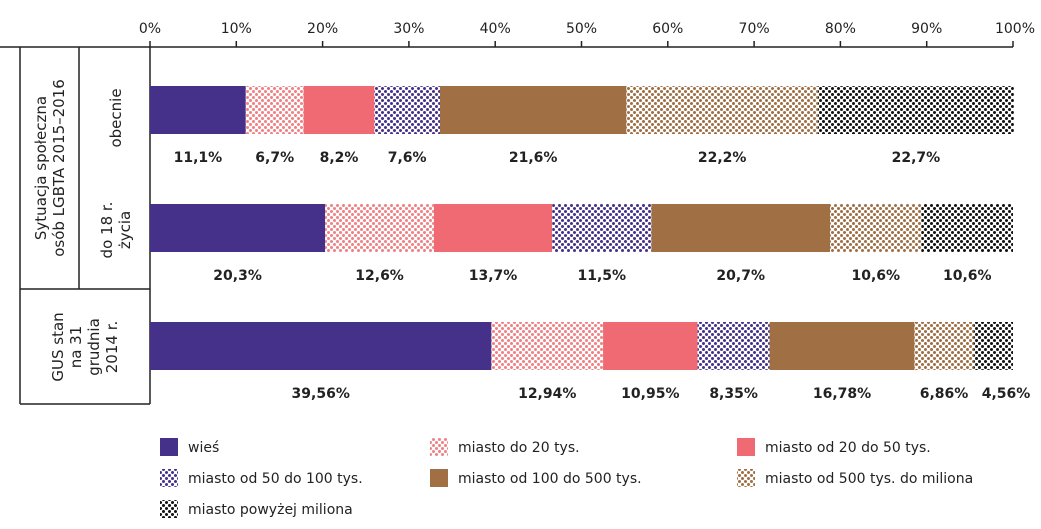 The width and height of the screenshot is (1041, 529). I want to click on x-tick-label: 20%, so click(322, 29).